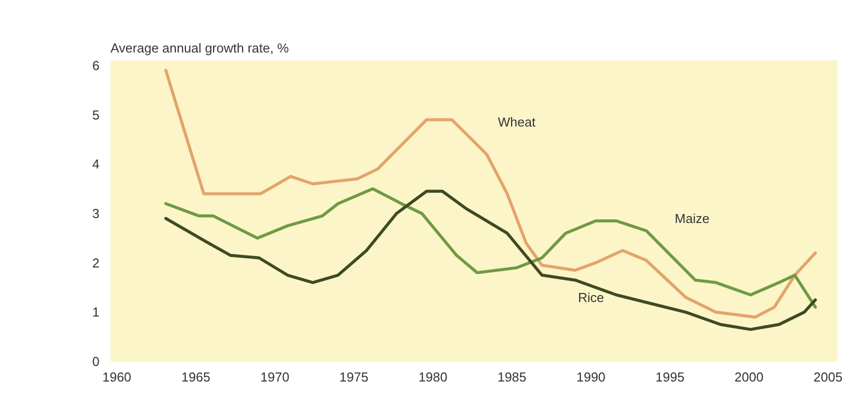 This screenshot has width=867, height=406. What do you see at coordinates (117, 377) in the screenshot?
I see `x-tick-label: 1960` at bounding box center [117, 377].